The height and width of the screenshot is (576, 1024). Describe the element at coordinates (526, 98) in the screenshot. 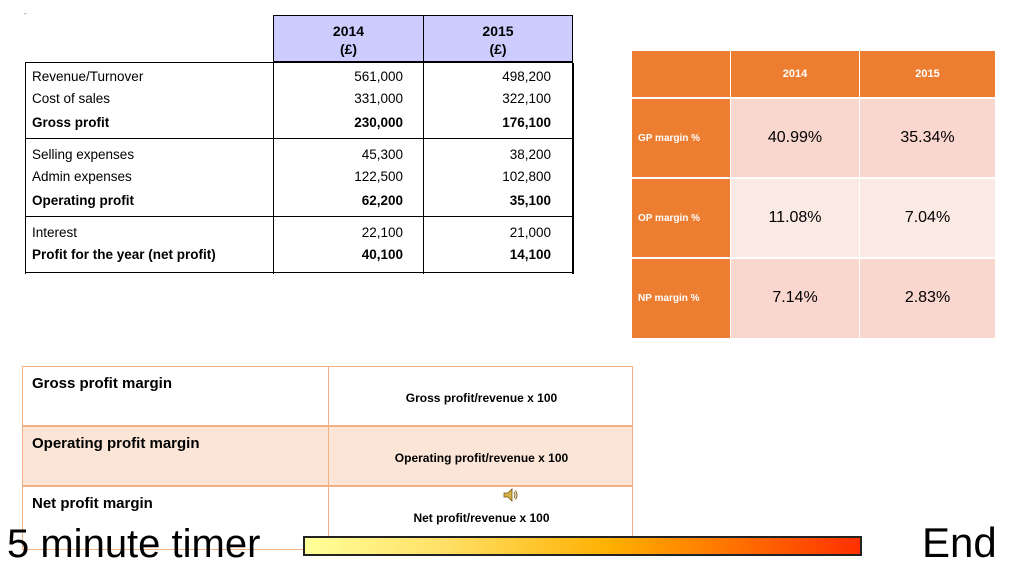

I see `value-2015: 322,100` at that location.